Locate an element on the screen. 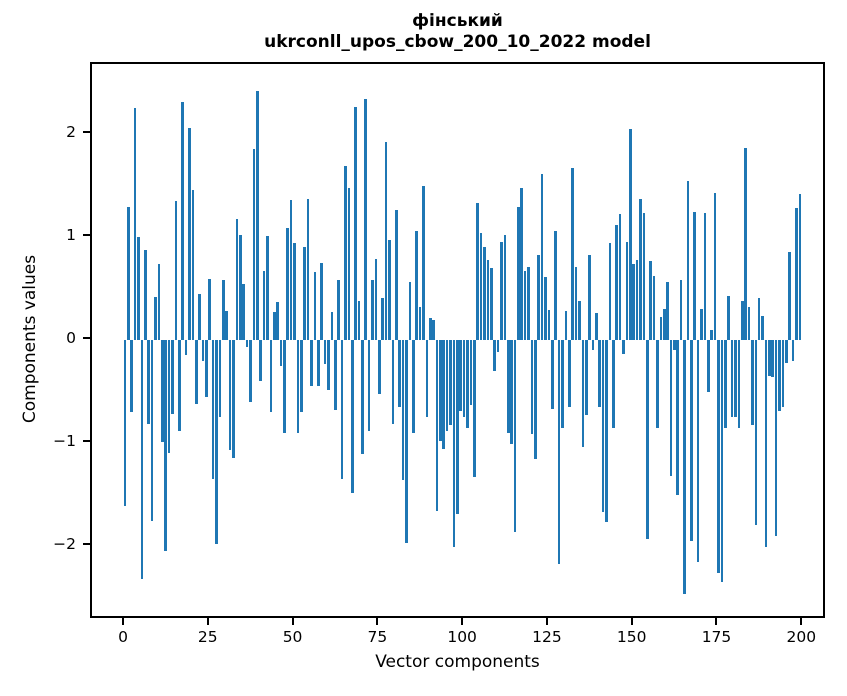 This screenshot has width=847, height=696. x-tick-label: 150 is located at coordinates (631, 637).